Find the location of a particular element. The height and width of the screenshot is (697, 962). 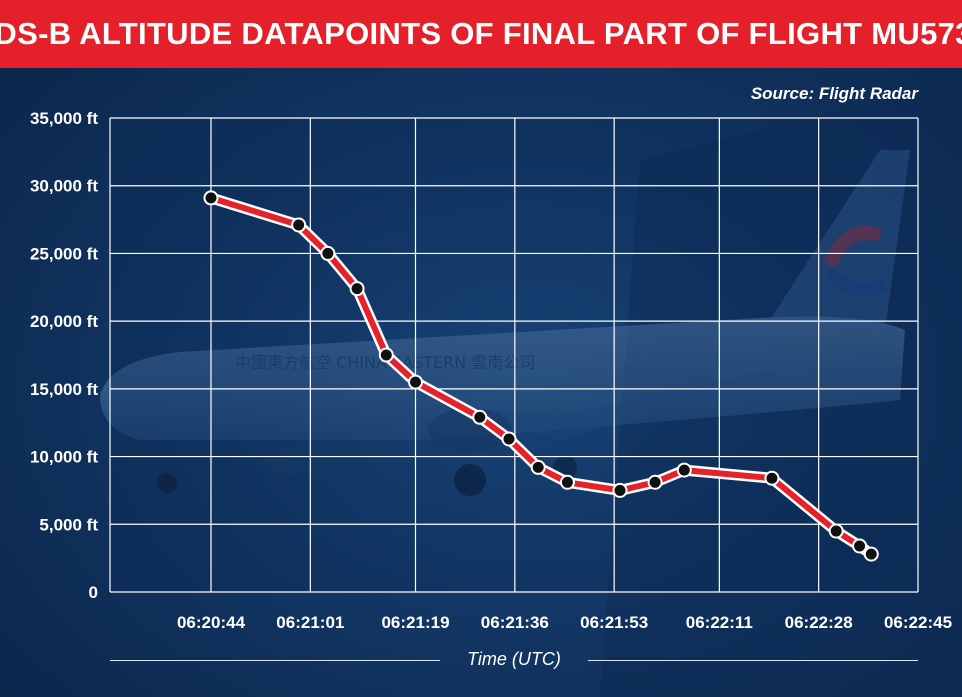

x-tick-label: 06:21:53 is located at coordinates (614, 622).